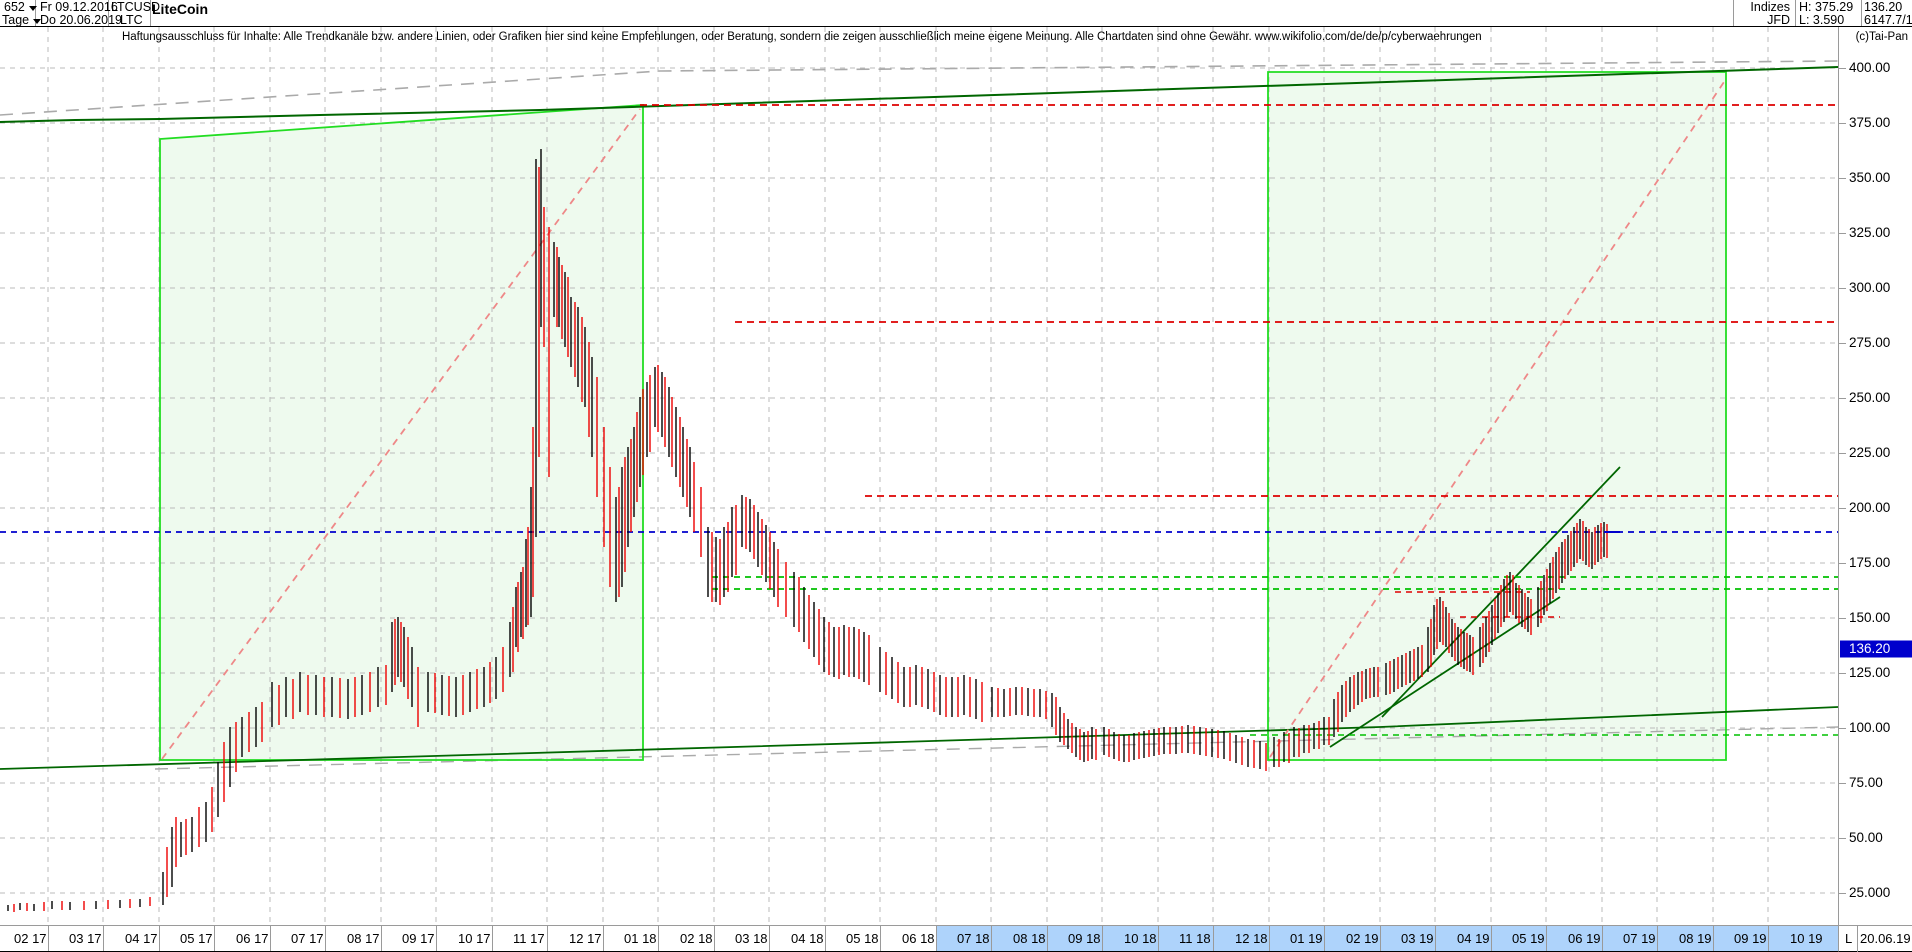  I want to click on date-label-29: 07 19, so click(1639, 938).